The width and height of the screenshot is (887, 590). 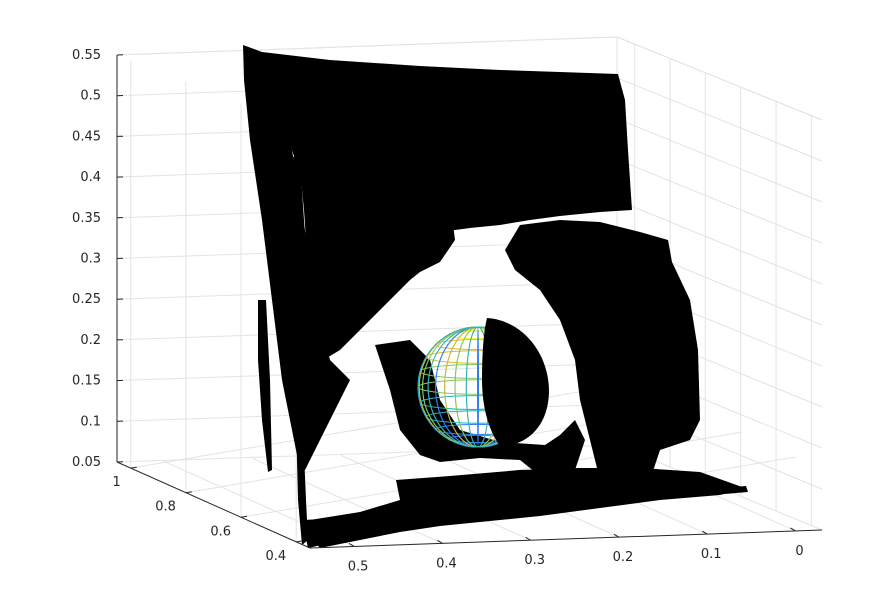 What do you see at coordinates (566, 539) in the screenshot?
I see `x-axis-line` at bounding box center [566, 539].